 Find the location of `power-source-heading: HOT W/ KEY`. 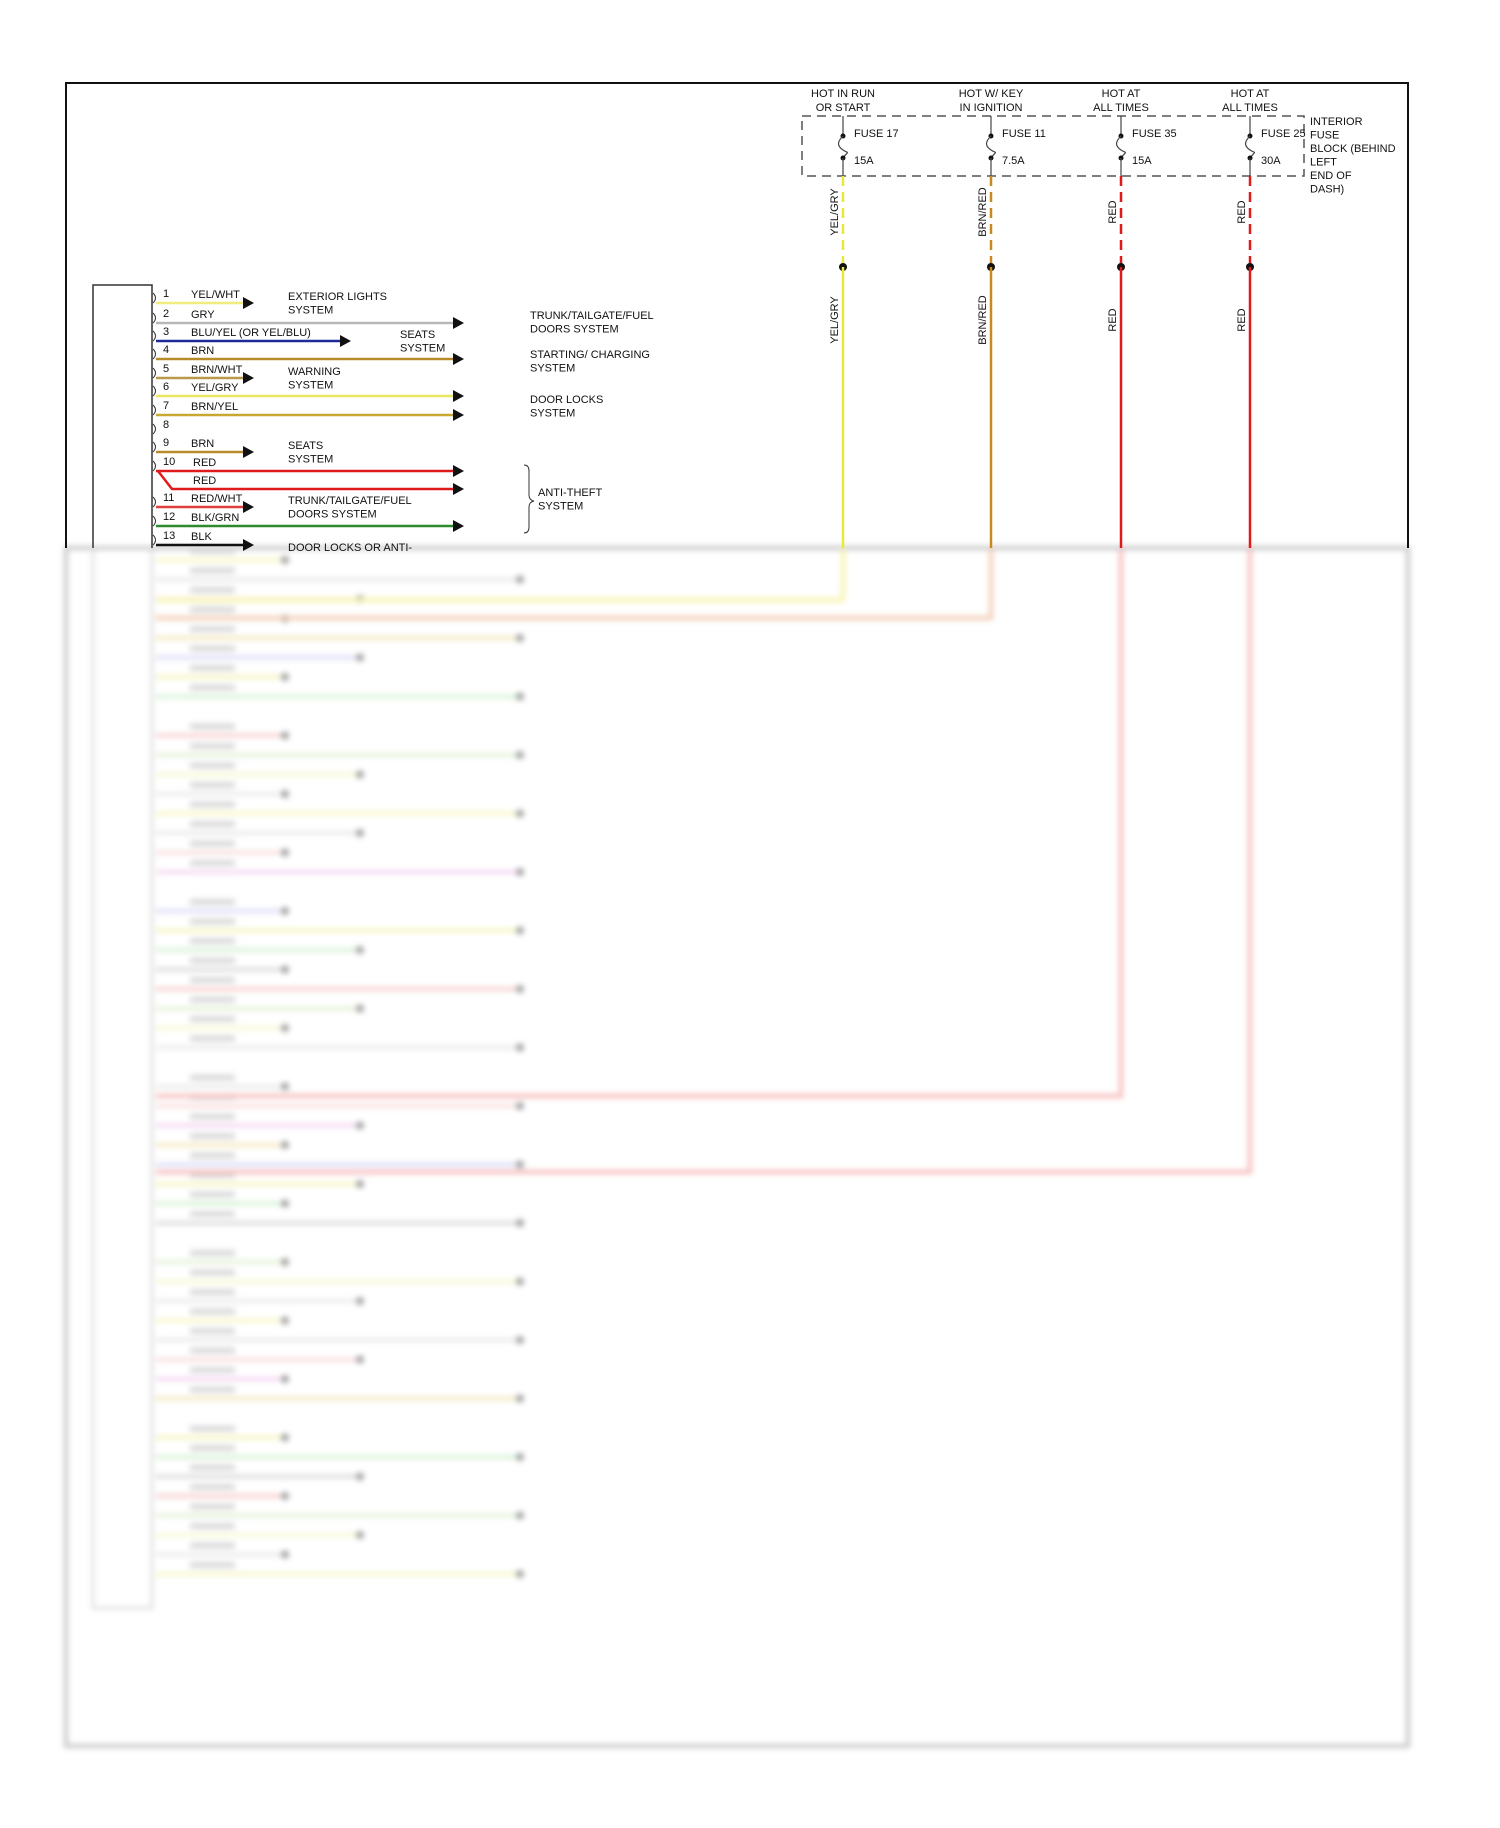

power-source-heading: HOT W/ KEY is located at coordinates (991, 94).